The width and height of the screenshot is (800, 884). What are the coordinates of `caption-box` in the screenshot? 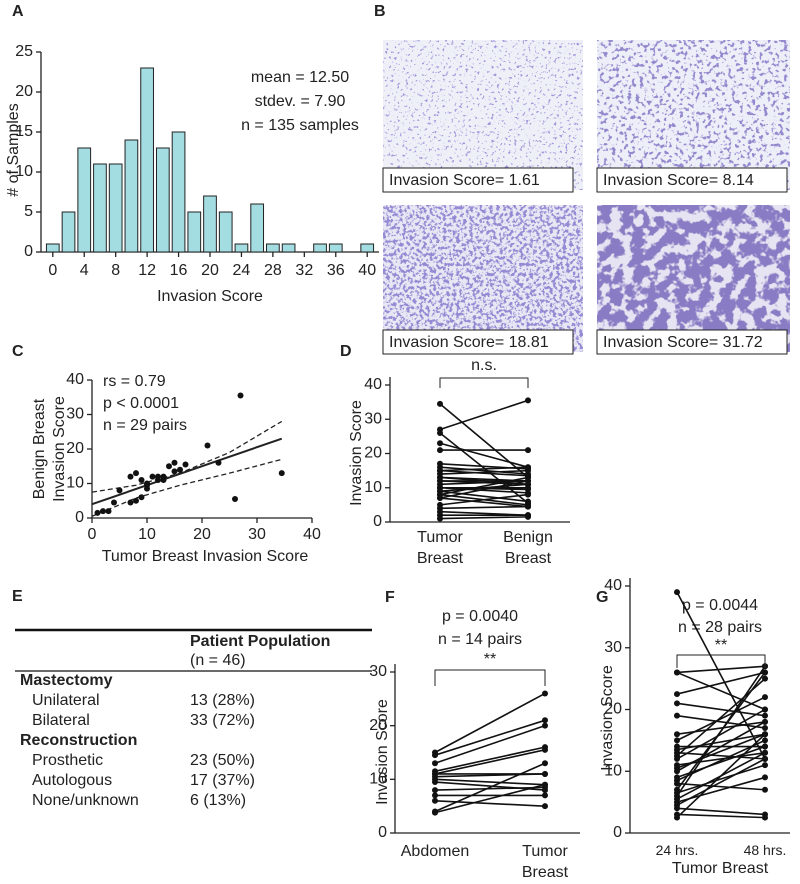 It's located at (692, 180).